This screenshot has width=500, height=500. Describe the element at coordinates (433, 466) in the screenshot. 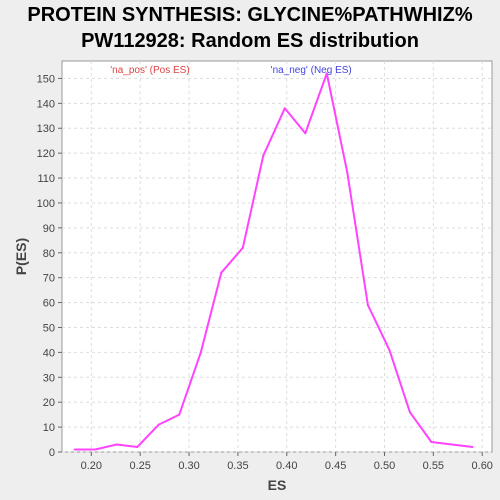

I see `x-tick-label: 0.55` at that location.